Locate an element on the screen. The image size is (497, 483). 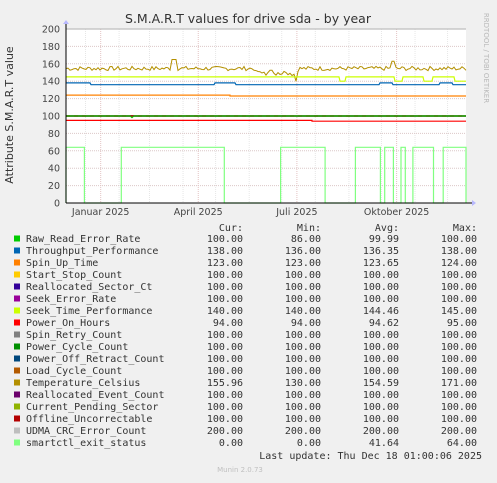
y-tick-label: 160 is located at coordinates (51, 64).